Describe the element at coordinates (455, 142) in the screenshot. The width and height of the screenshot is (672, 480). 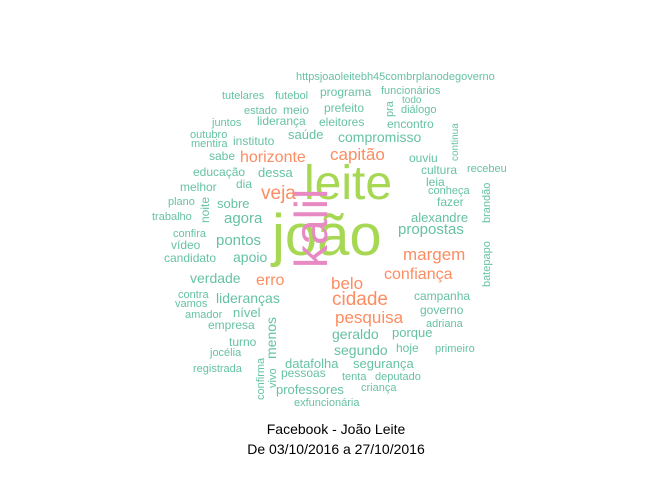
I see `word-continua: continua` at that location.